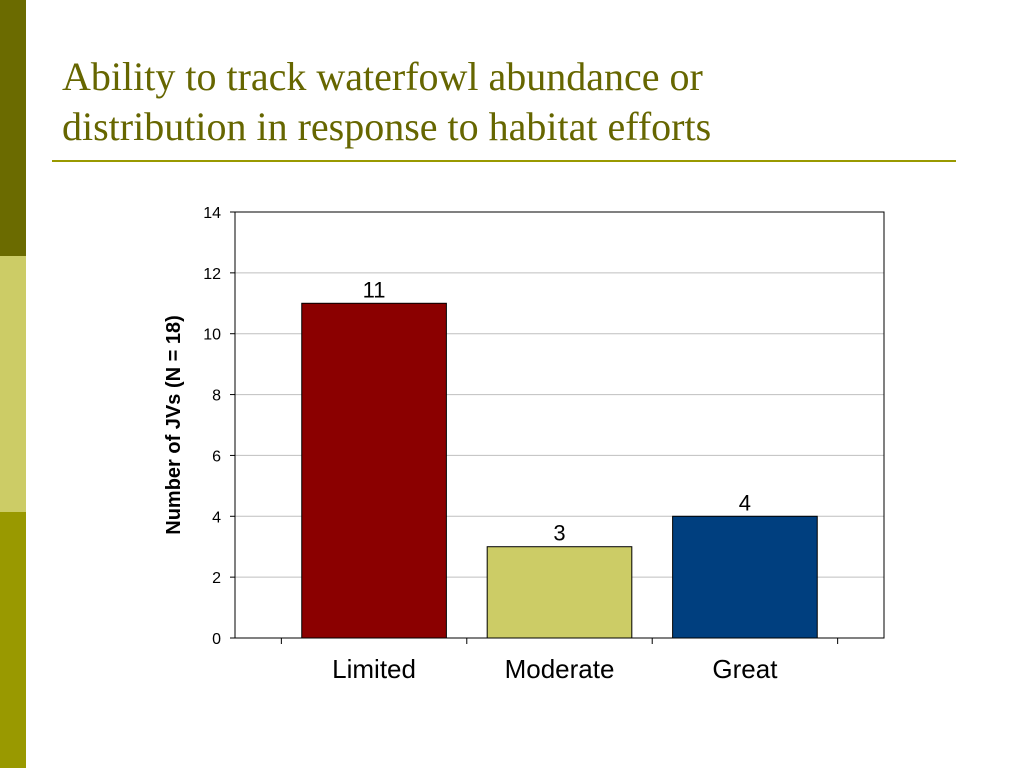  I want to click on title-rule, so click(504, 161).